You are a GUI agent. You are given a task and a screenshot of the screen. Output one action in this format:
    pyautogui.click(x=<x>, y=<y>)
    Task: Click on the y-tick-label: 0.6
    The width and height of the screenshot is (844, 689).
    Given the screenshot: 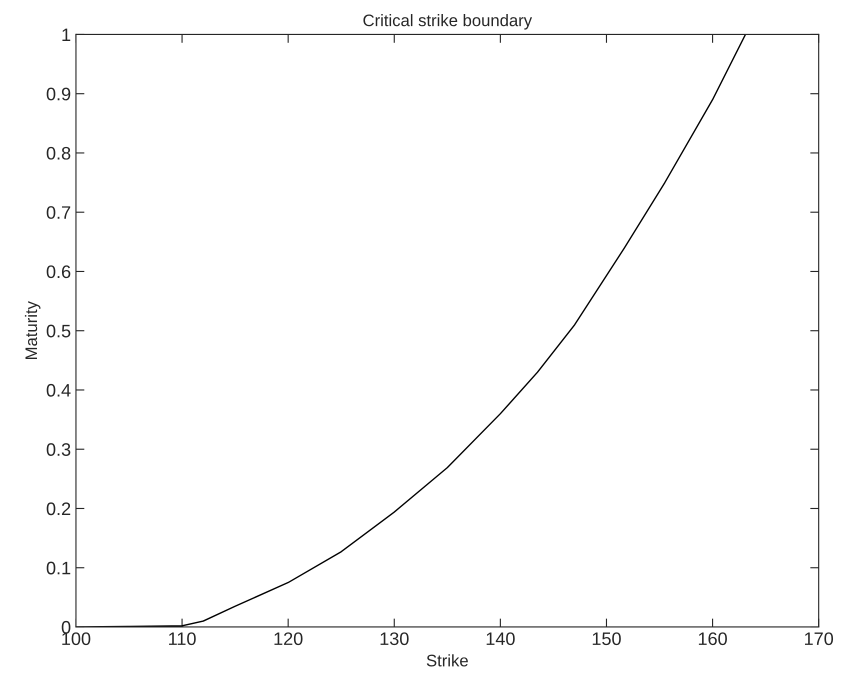 What is the action you would take?
    pyautogui.click(x=58, y=271)
    